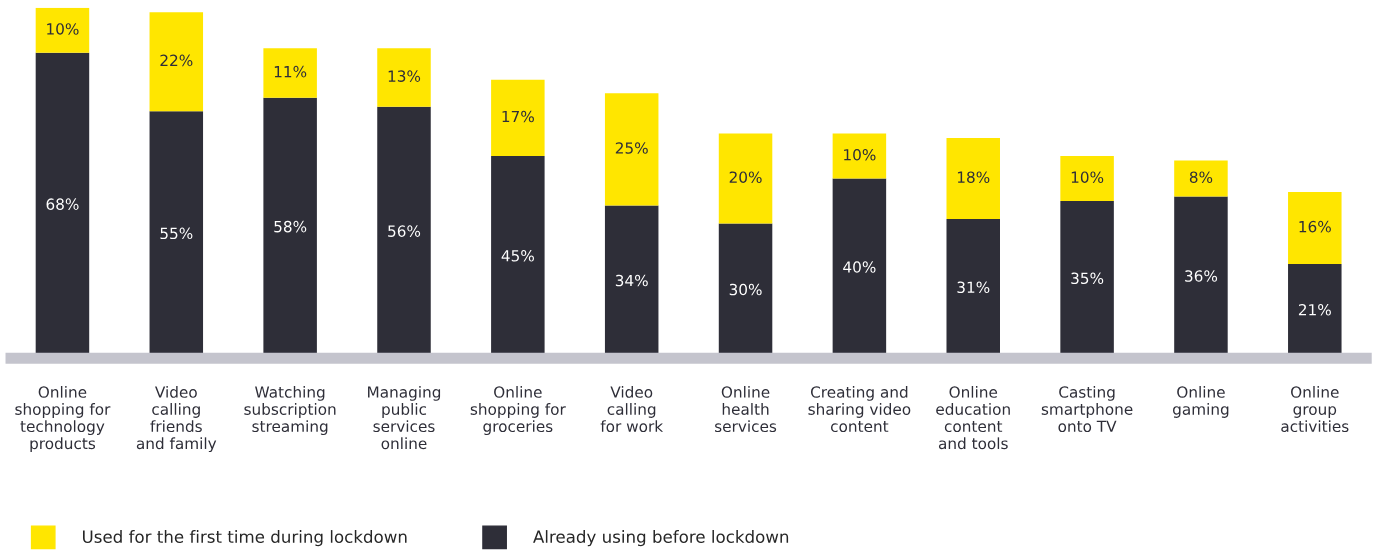  What do you see at coordinates (1201, 402) in the screenshot?
I see `x-tick-label: Online gaming` at bounding box center [1201, 402].